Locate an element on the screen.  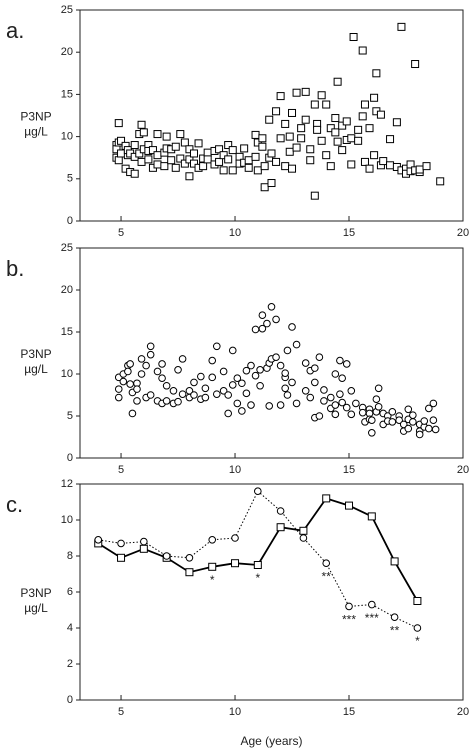
significance-mark: ** is located at coordinates (327, 576).